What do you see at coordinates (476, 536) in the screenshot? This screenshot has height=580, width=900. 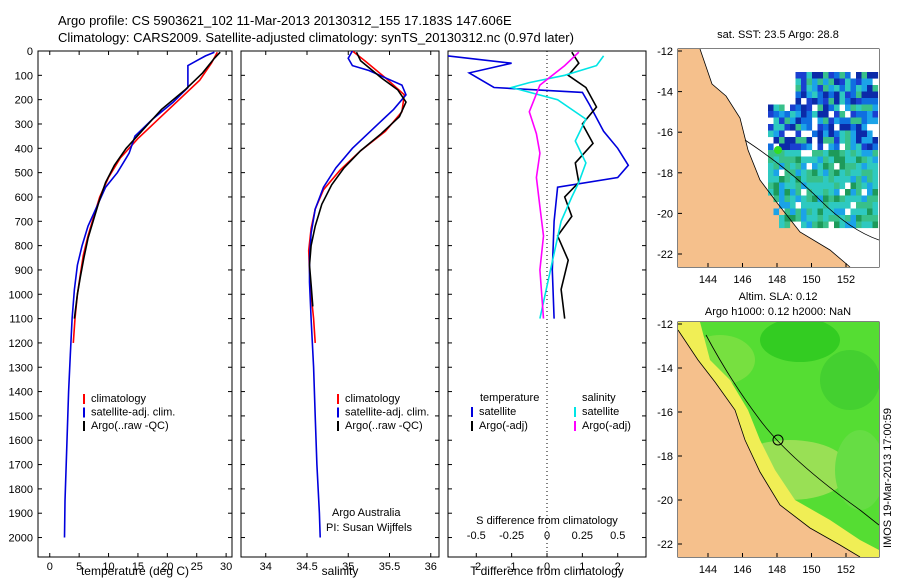 I see `sdiff-tick-label: -0.5` at bounding box center [476, 536].